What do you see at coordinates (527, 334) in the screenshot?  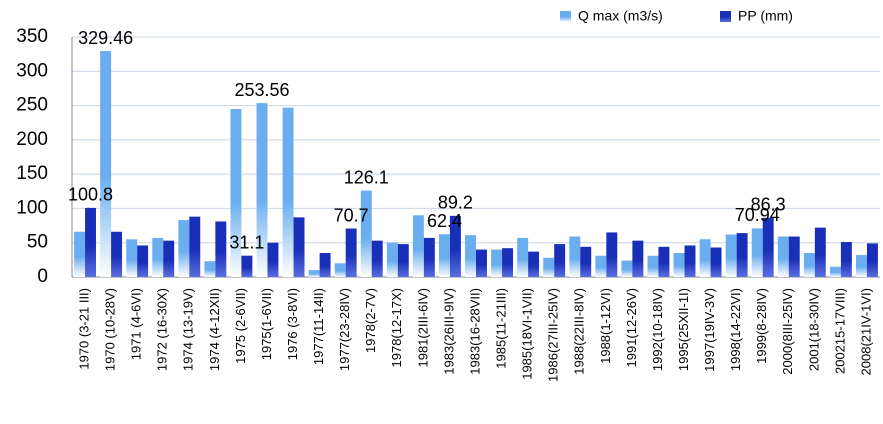 I see `x-tick-label: 1985(18VI-1VII)` at bounding box center [527, 334].